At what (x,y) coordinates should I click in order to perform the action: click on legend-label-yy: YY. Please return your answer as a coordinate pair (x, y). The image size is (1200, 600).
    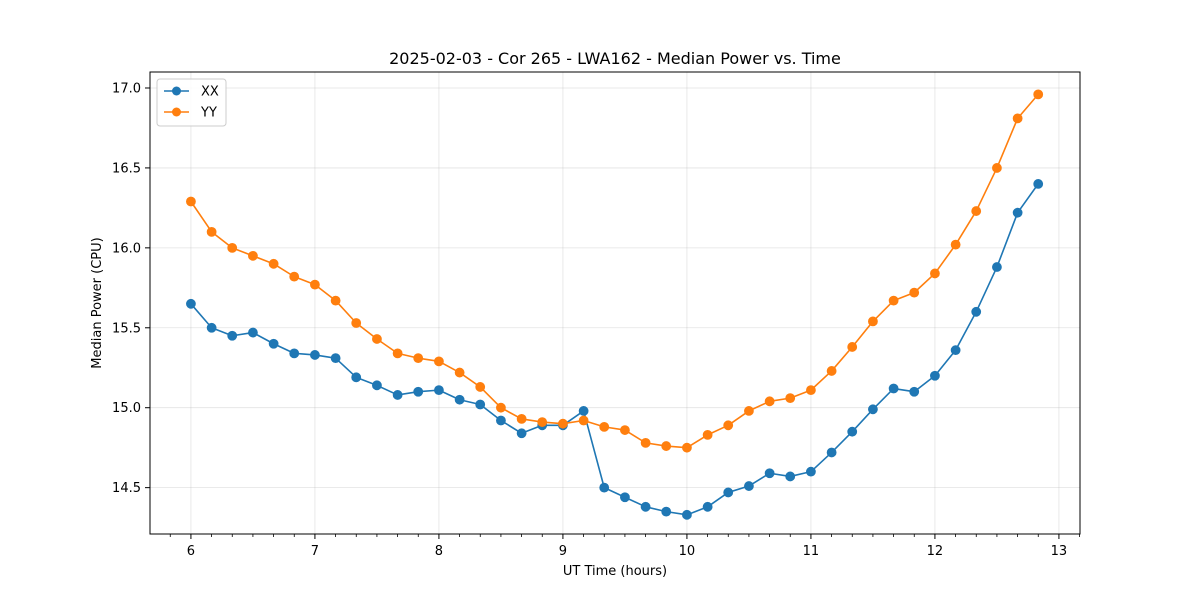
    Looking at the image, I should click on (208, 113).